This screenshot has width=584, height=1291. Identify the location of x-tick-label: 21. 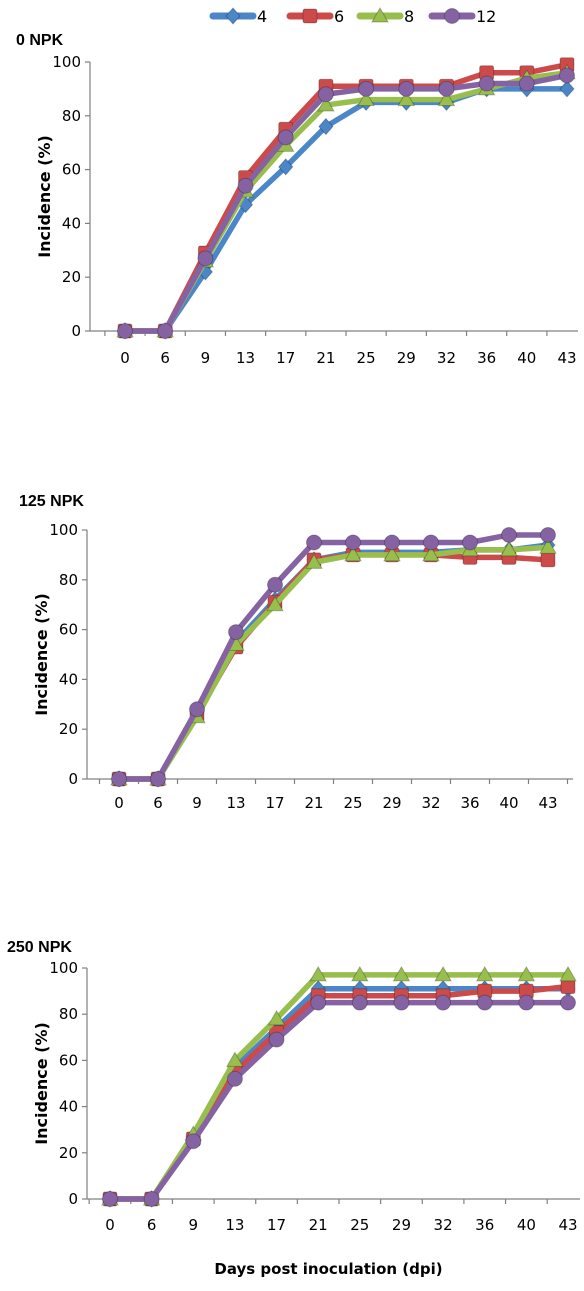
(318, 1225).